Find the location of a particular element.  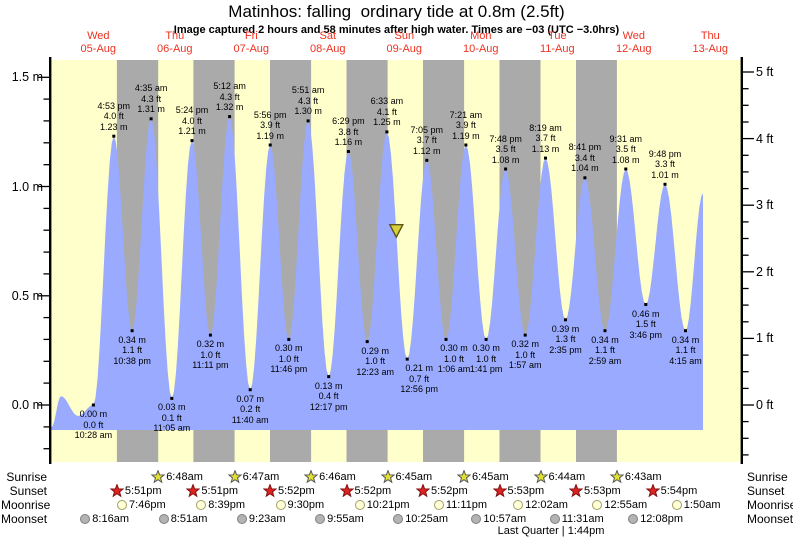

day-label: Sun 09-Aug is located at coordinates (404, 42).